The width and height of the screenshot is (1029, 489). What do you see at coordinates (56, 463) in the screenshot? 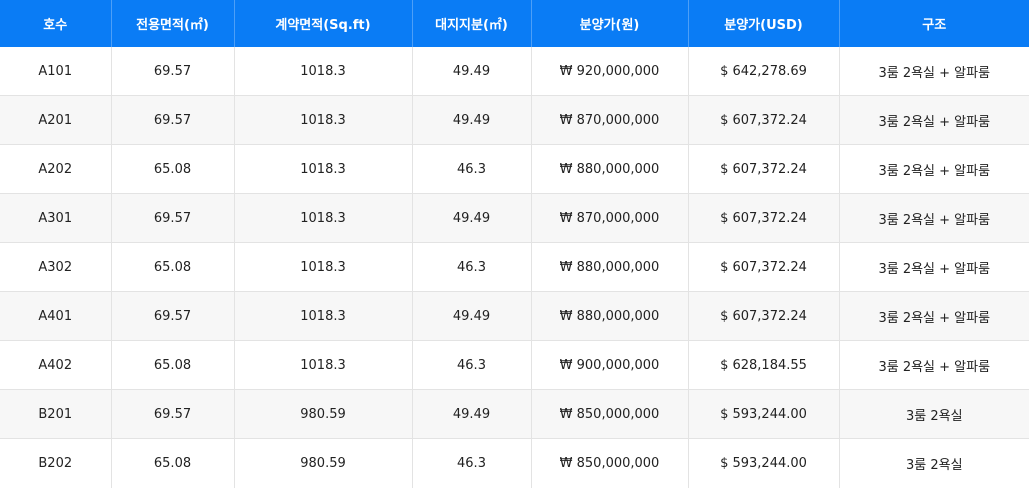
I see `unit-cell: B202` at bounding box center [56, 463].